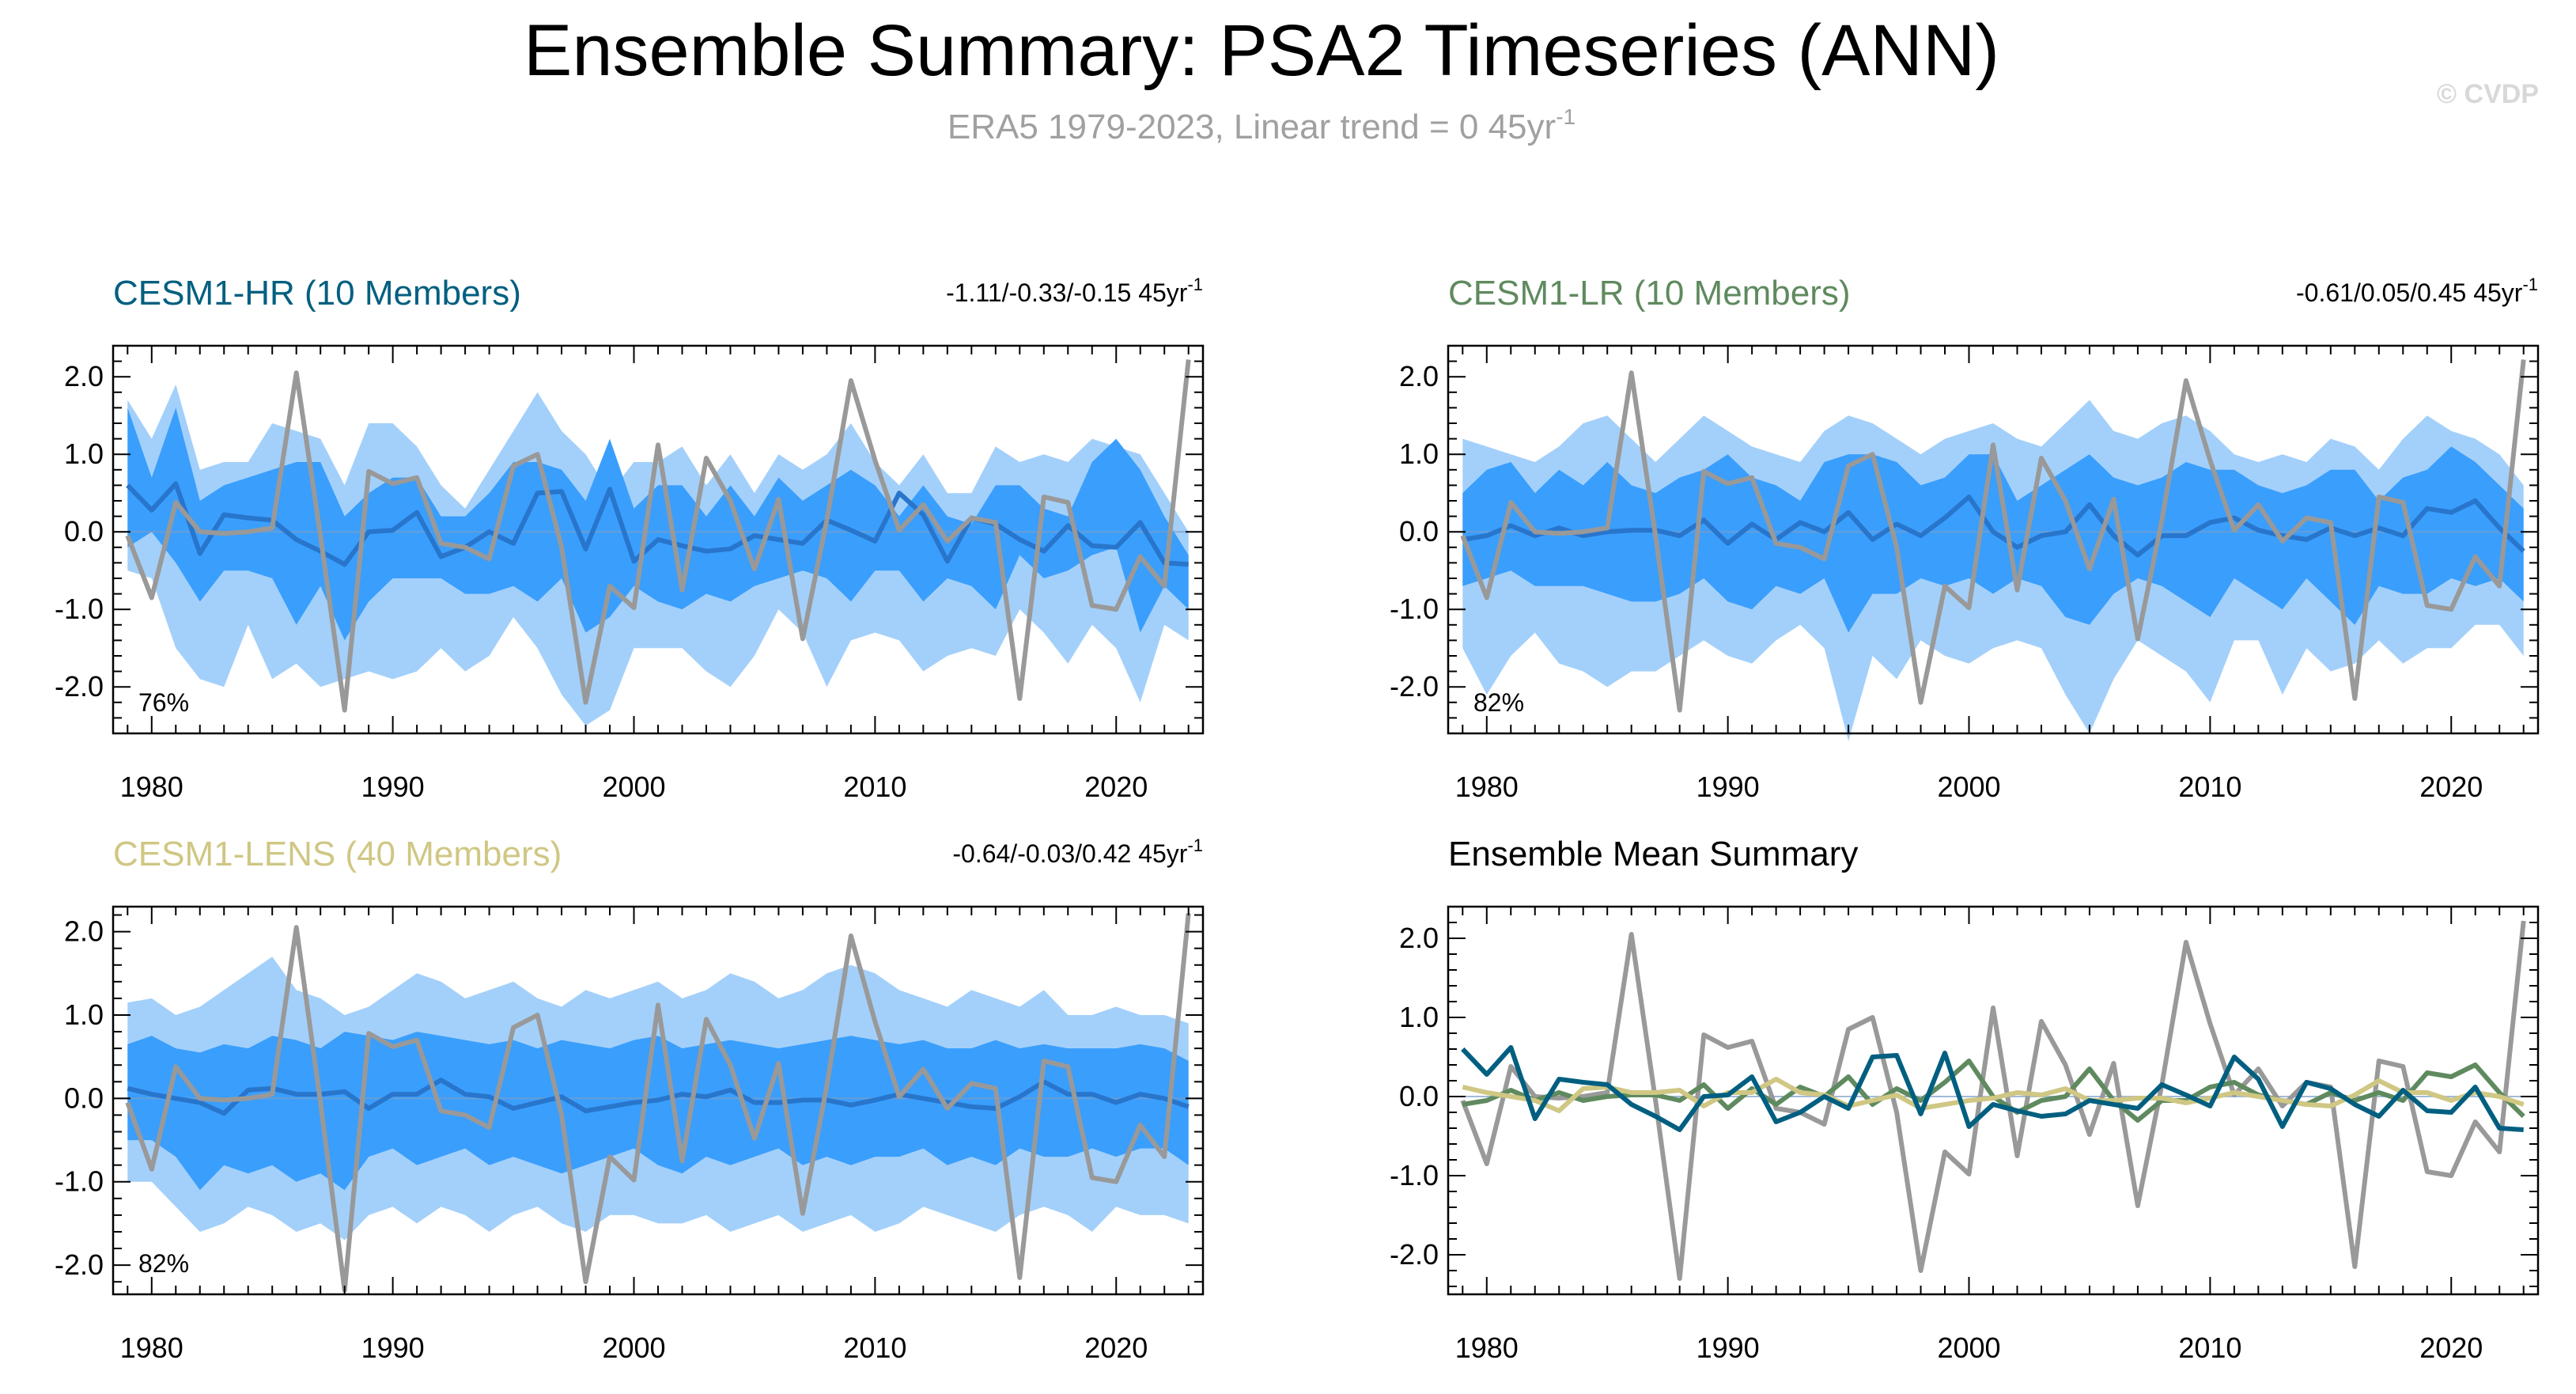 Image resolution: width=2576 pixels, height=1394 pixels. What do you see at coordinates (2488, 94) in the screenshot?
I see `copyright-label: © CVDP` at bounding box center [2488, 94].